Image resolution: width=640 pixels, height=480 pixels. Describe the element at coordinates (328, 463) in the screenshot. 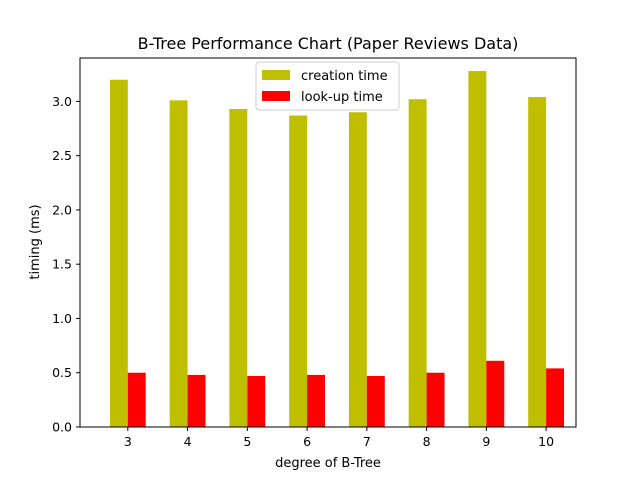

I see `x-axis-label: degree of B-Tree` at that location.